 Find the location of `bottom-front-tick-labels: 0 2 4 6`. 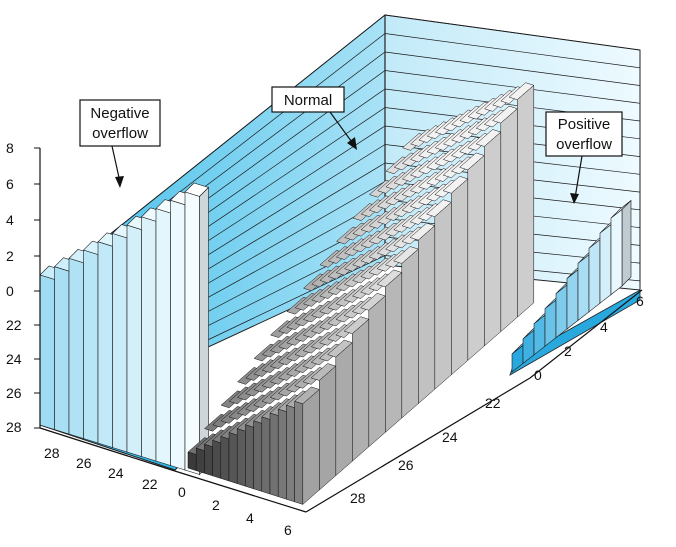

bottom-front-tick-labels: 0 2 4 6 is located at coordinates (235, 511).